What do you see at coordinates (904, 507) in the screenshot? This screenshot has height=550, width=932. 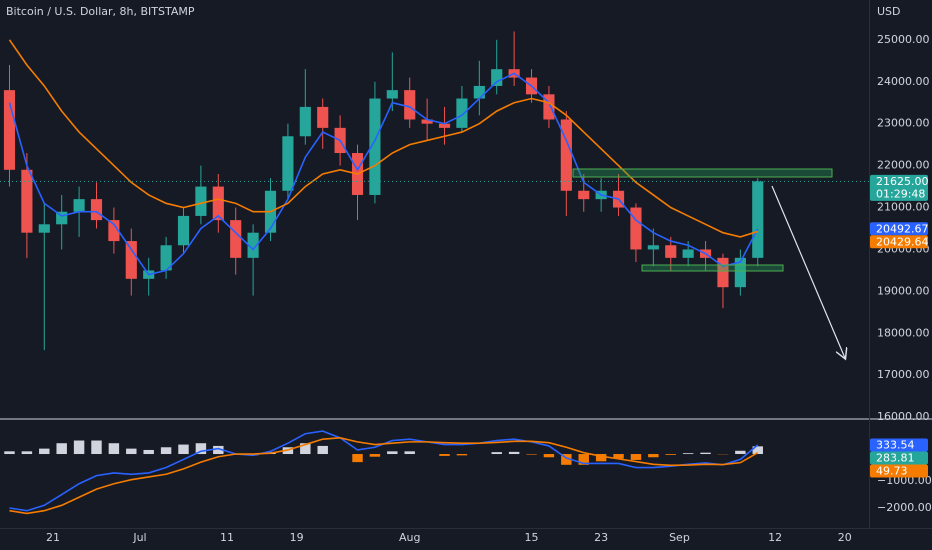 I see `y-tick-label: −2000.00` at bounding box center [904, 507].